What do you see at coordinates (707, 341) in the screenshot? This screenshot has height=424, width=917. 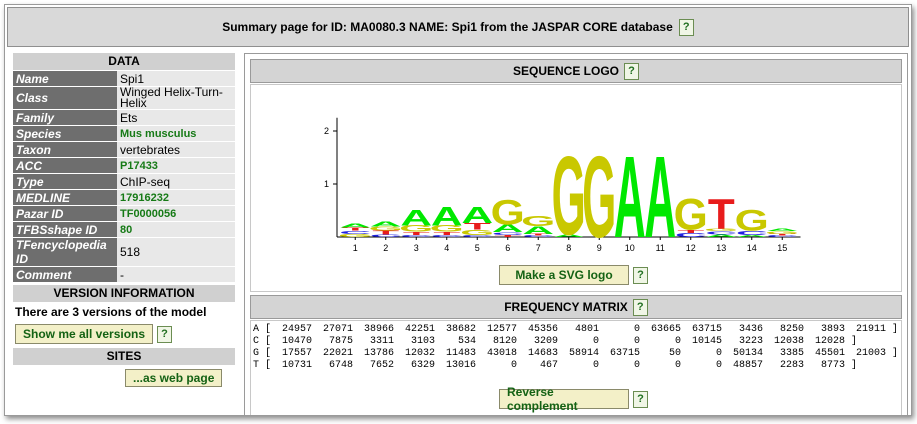 I see `matrix-cell: 10145` at bounding box center [707, 341].